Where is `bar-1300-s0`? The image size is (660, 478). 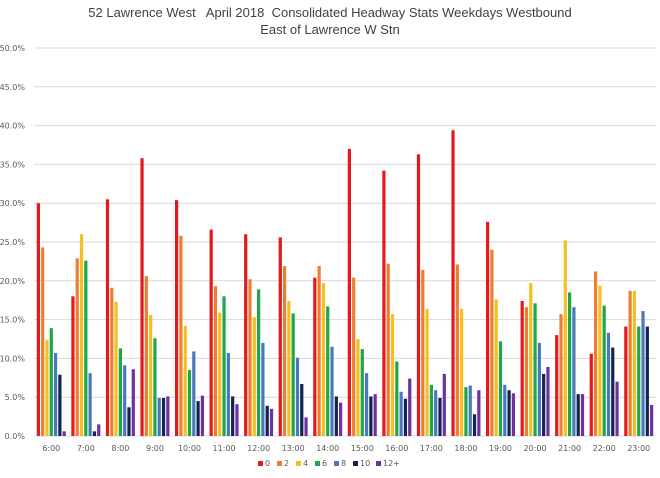 bar-1300-s0 is located at coordinates (280, 336).